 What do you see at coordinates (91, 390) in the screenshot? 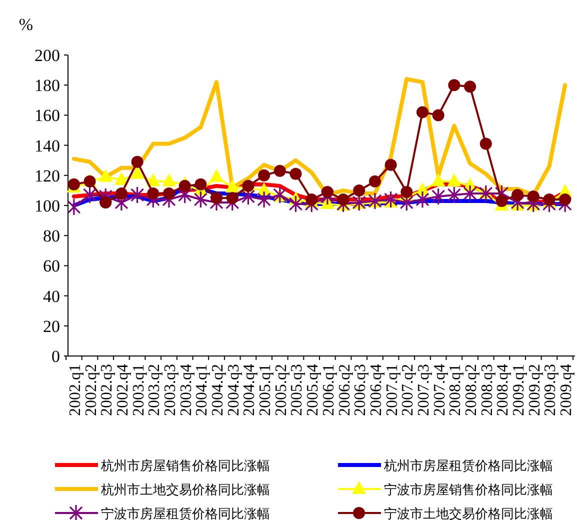
I see `x-tick-label: 2002.q2` at bounding box center [91, 390].